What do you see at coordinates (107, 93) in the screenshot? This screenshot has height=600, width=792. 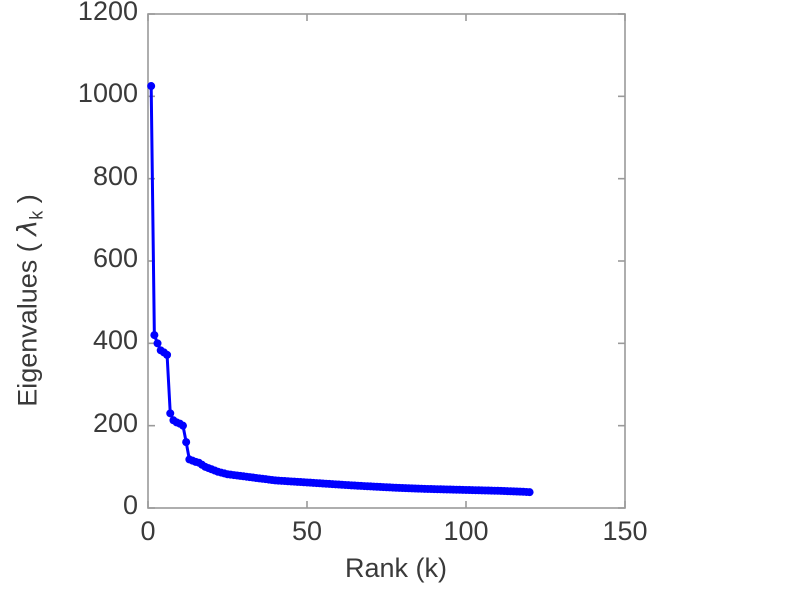 I see `y-tick-label: 1000` at bounding box center [107, 93].